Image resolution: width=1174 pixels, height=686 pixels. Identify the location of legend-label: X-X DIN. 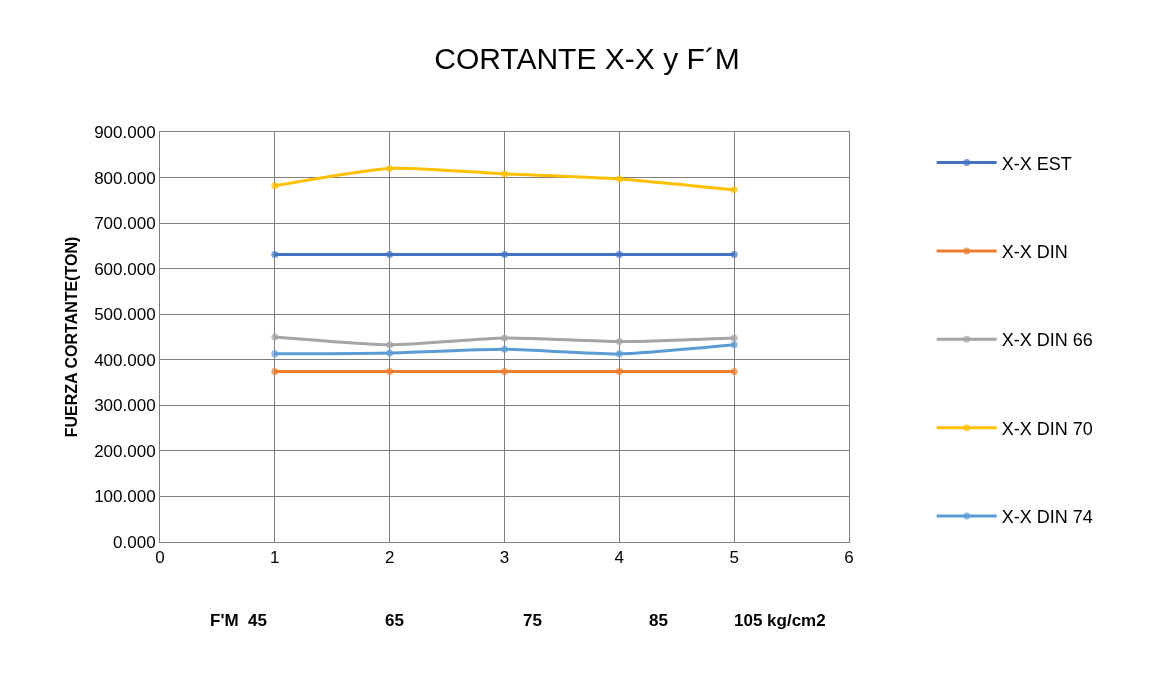
(1034, 251).